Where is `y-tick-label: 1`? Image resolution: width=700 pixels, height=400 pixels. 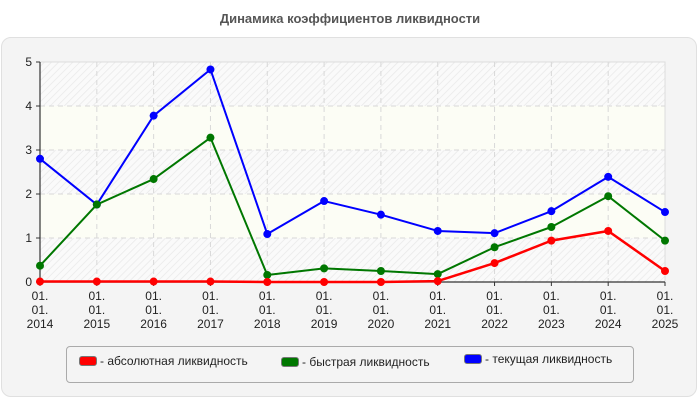
y-tick-label: 1 is located at coordinates (28, 238).